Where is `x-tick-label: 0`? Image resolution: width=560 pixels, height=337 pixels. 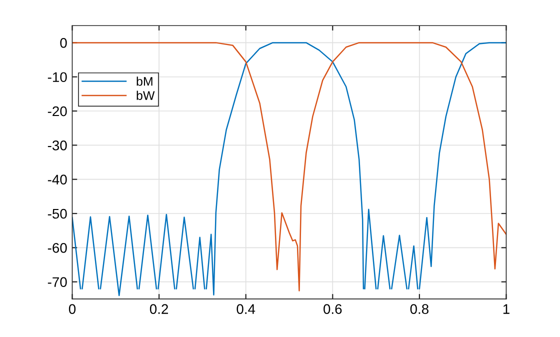
x-tick-label: 0 is located at coordinates (72, 309).